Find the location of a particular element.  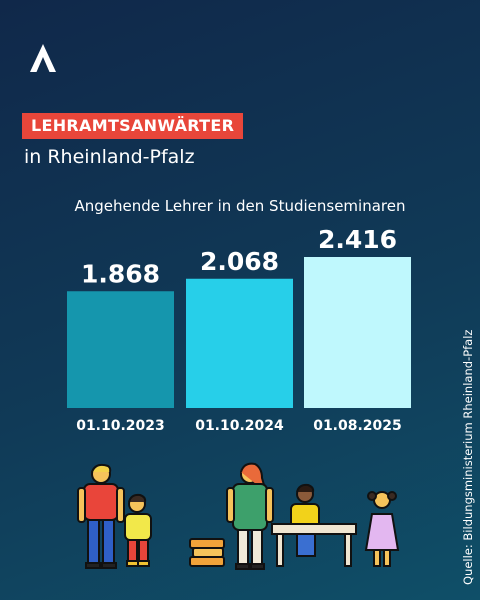

father-icon is located at coordinates (101, 516).